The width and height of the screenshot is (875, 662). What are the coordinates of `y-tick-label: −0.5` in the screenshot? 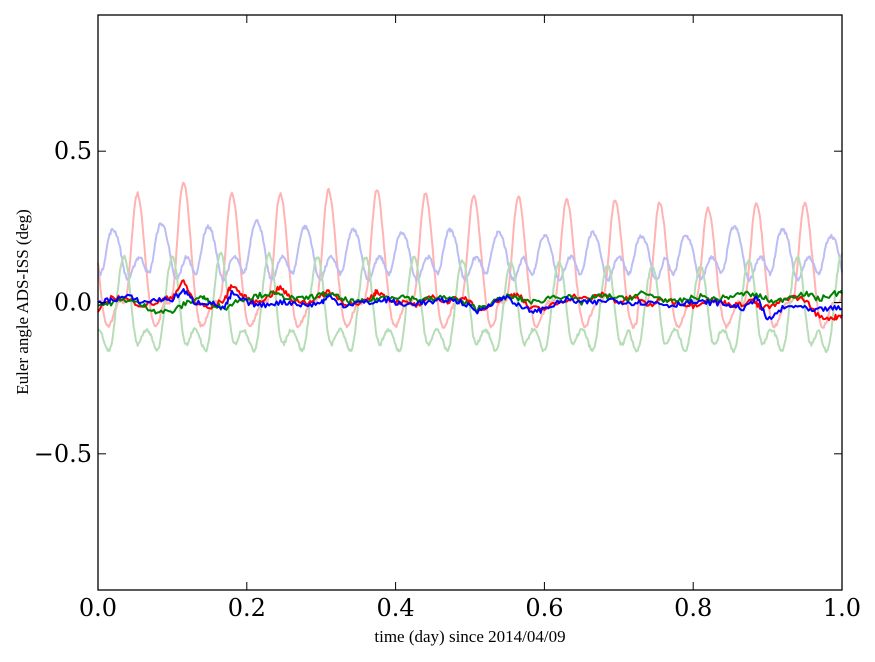 It's located at (63, 454).